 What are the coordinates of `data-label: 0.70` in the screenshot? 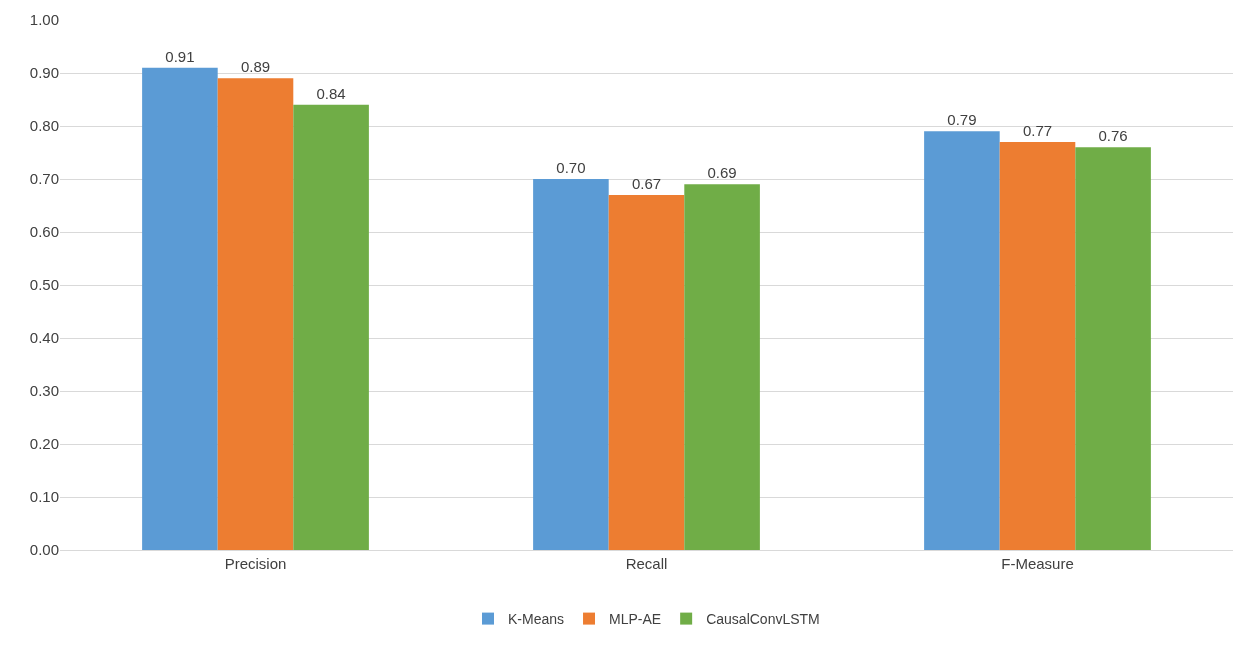 It's located at (571, 167).